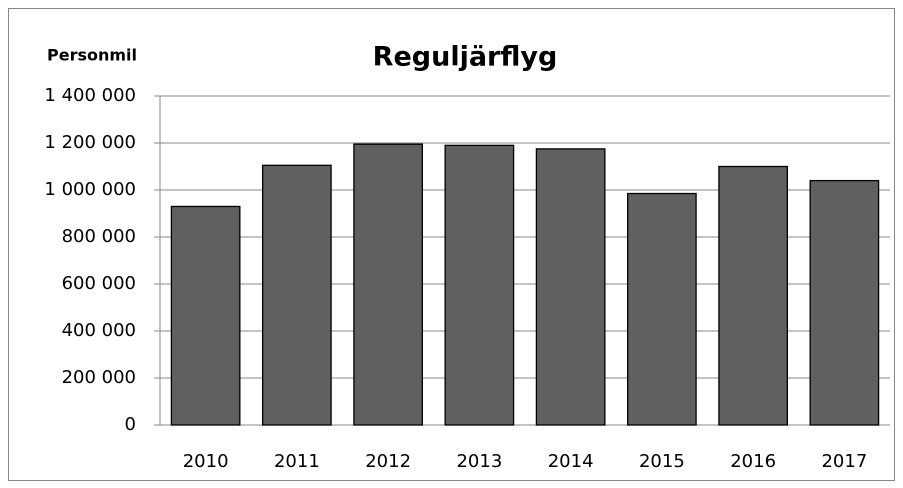 Image resolution: width=903 pixels, height=488 pixels. I want to click on y-tick-label: 1 000 000, so click(90, 189).